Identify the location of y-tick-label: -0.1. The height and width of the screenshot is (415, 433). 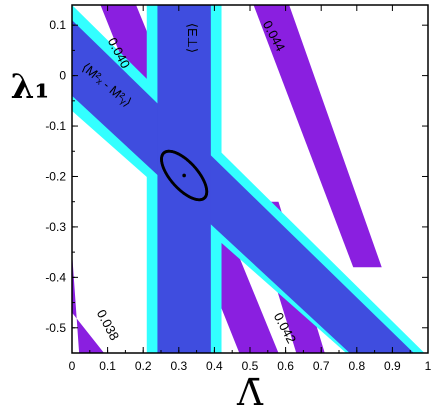
(55, 126).